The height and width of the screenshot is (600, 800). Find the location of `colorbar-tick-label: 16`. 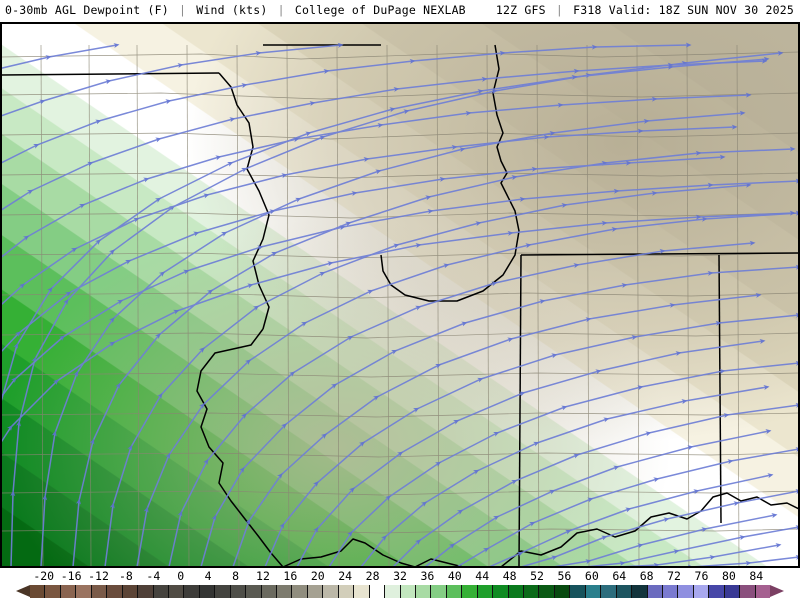

colorbar-tick-label: 16 is located at coordinates (290, 576).